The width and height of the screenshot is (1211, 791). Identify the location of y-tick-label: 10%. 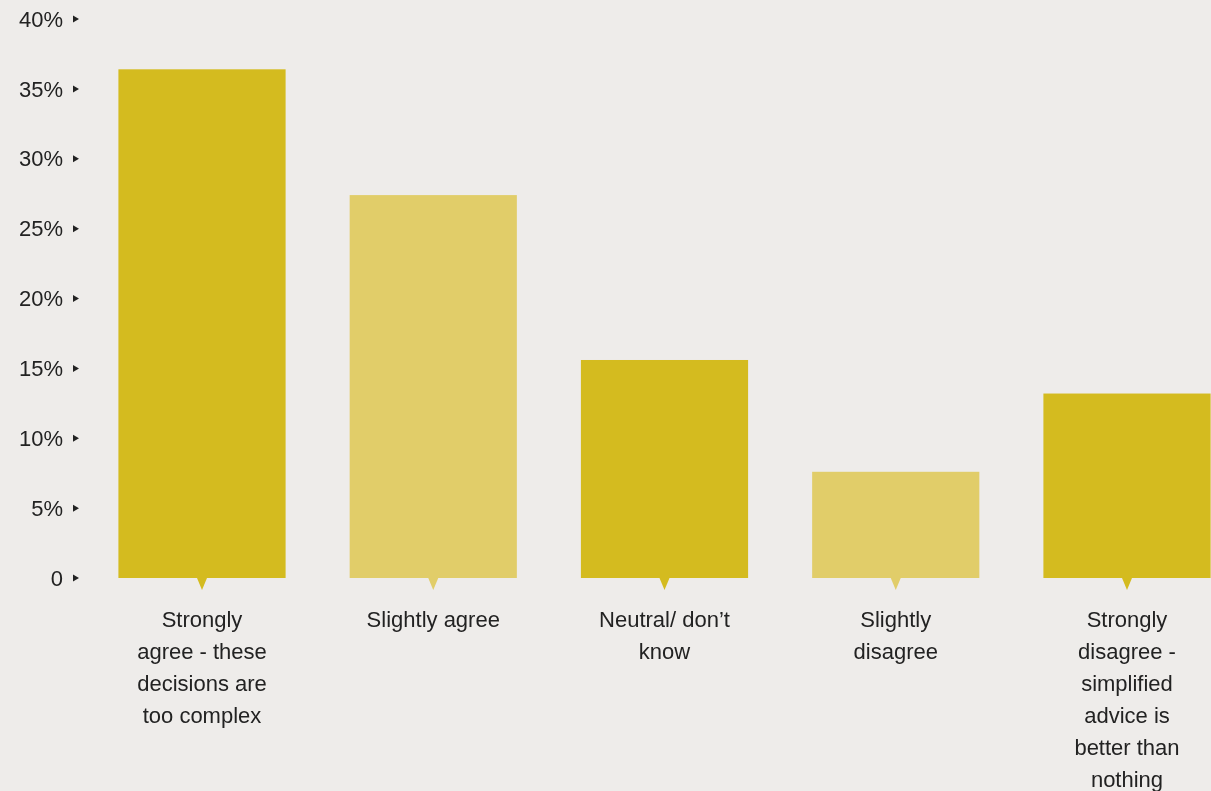
(40, 438).